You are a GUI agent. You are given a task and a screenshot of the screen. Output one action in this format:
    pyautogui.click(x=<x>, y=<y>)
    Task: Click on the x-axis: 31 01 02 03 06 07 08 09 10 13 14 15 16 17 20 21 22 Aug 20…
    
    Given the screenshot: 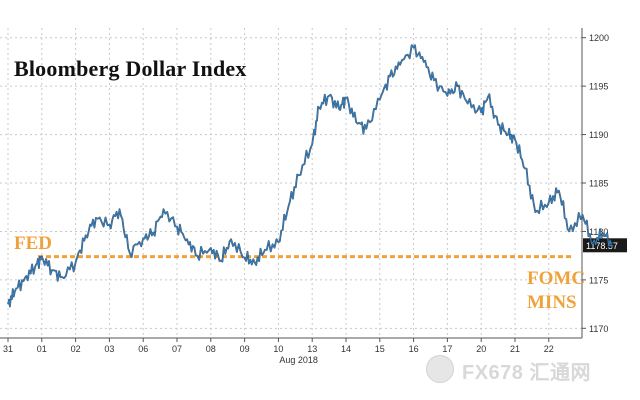 What is the action you would take?
    pyautogui.click(x=291, y=351)
    